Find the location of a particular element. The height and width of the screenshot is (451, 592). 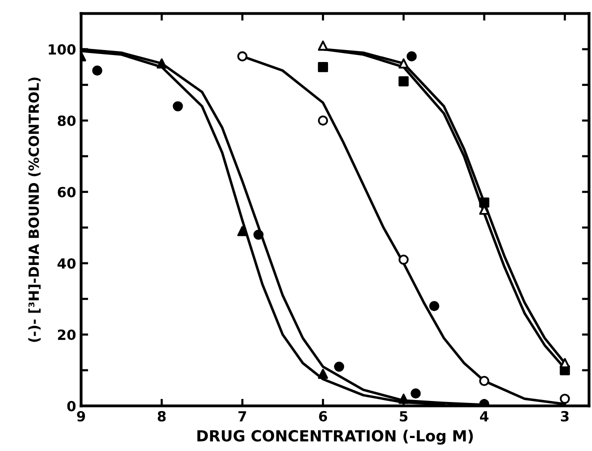

y-tick-label: 60 is located at coordinates (67, 192).